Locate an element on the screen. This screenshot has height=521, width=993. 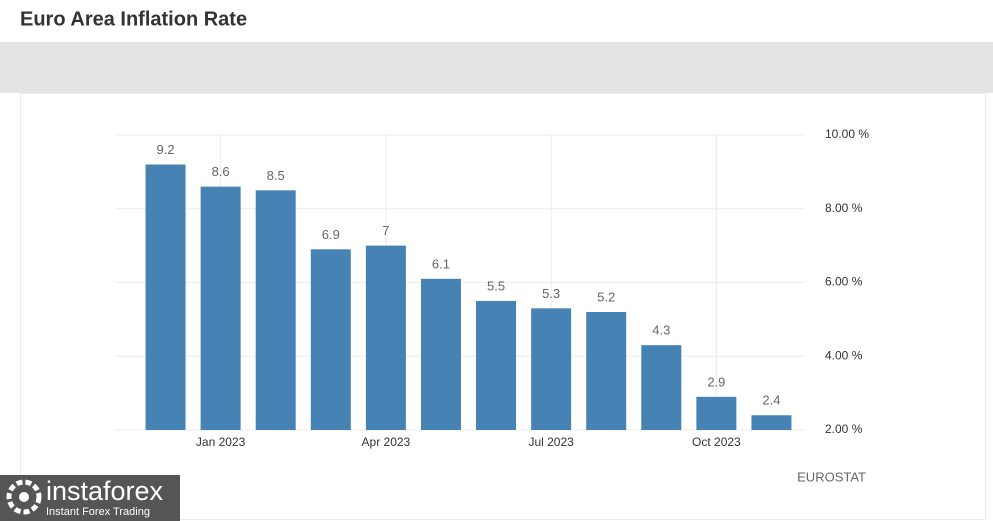
logo-icon is located at coordinates (24, 497).